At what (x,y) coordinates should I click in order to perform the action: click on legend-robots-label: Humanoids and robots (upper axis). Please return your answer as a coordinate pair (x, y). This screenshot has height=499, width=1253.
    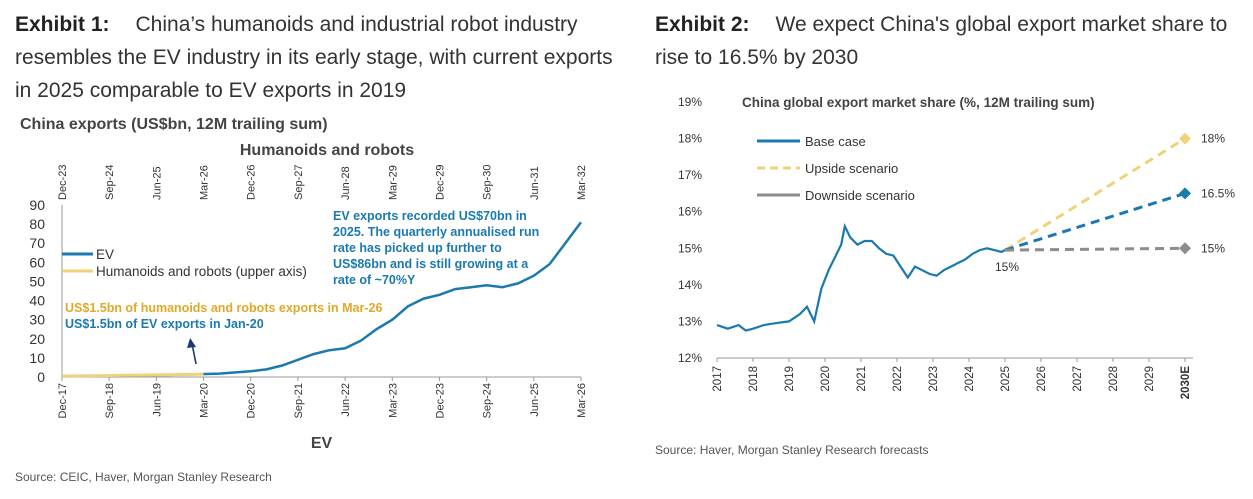
    Looking at the image, I should click on (201, 271).